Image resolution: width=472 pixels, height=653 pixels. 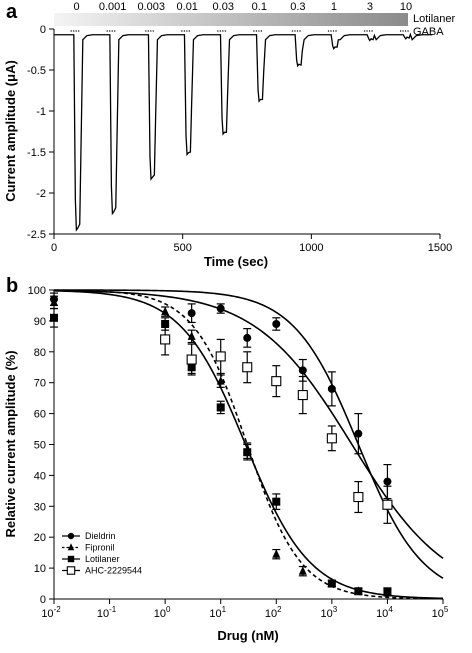 I want to click on y-tick-label: 50, so click(x=40, y=446).